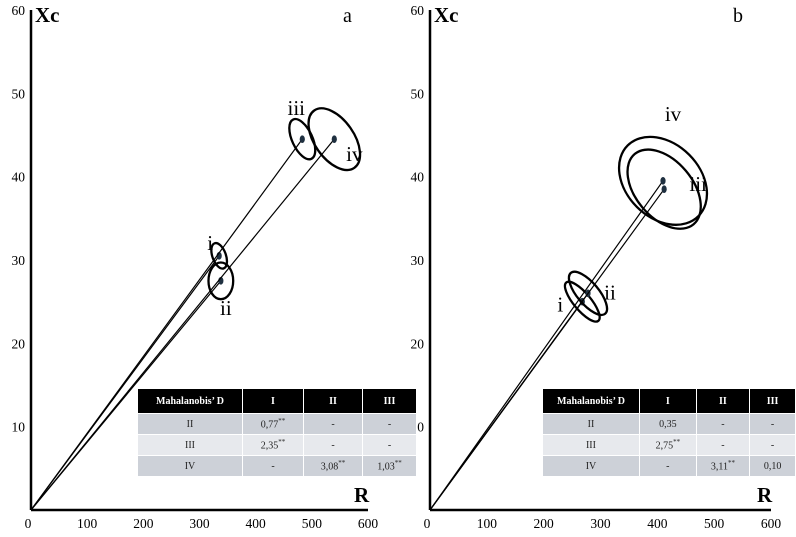  I want to click on table-cell: 0,35, so click(667, 424).